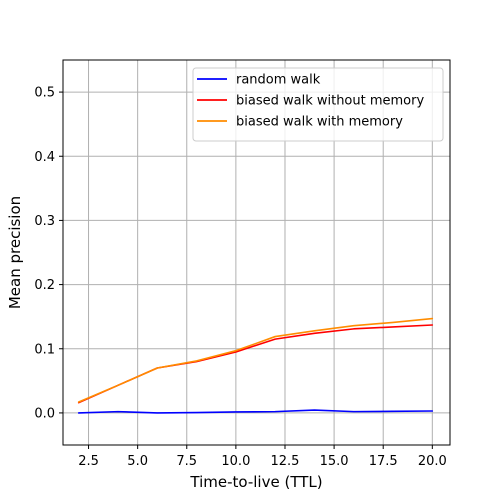 The width and height of the screenshot is (500, 500). What do you see at coordinates (262, 457) in the screenshot?
I see `x-axis-ticks: 2.5 5.0 7.5 10.0 12.5 15.0 17.5 20.0` at bounding box center [262, 457].